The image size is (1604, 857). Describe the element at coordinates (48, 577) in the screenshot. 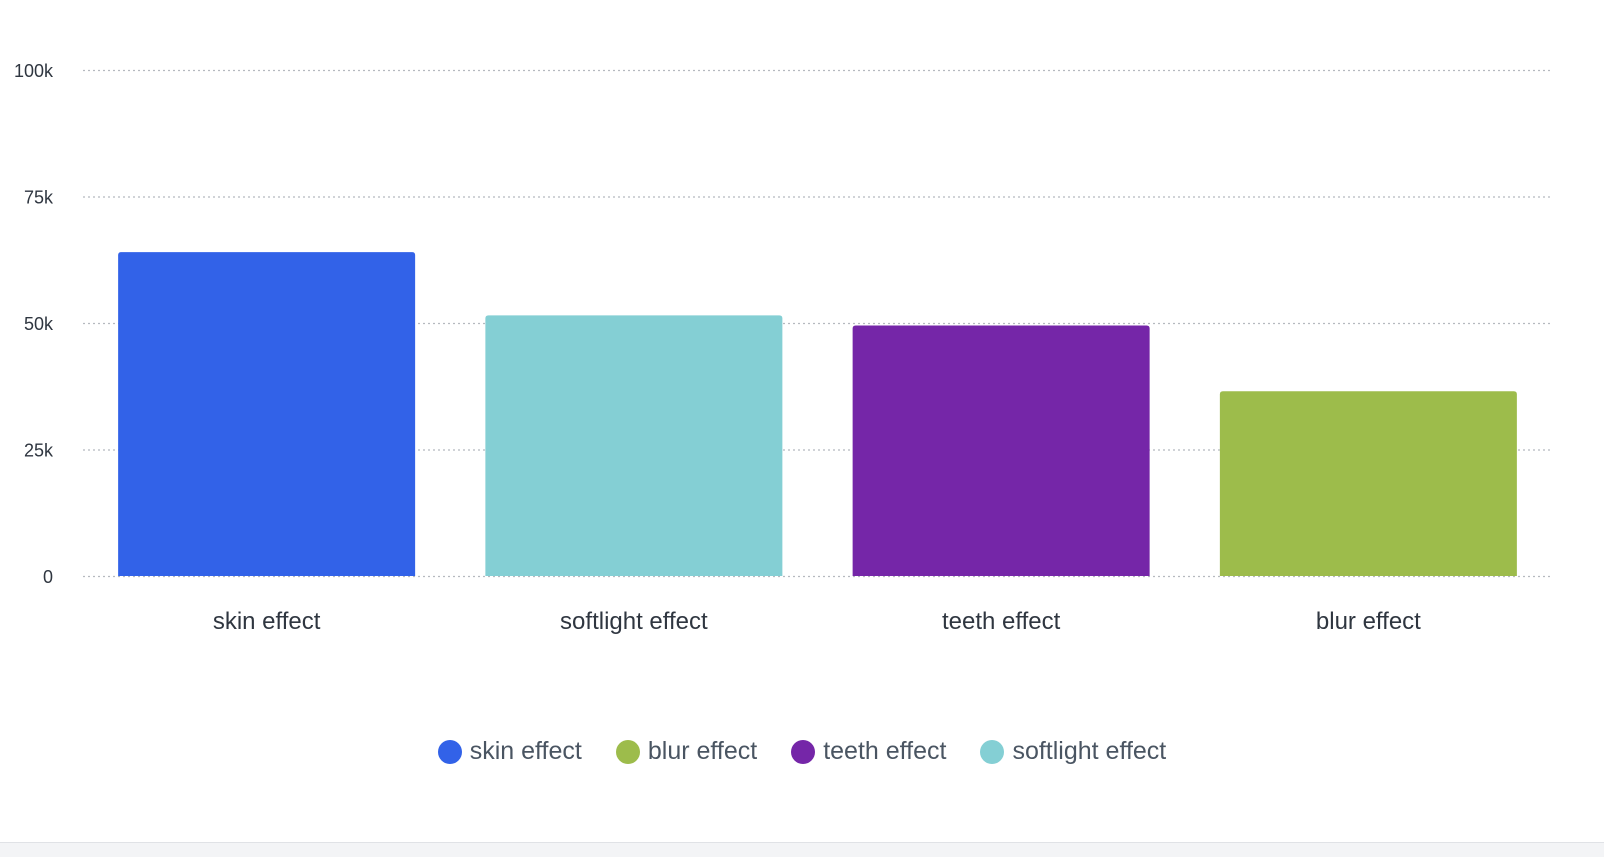

I see `y-tick-label: 0` at that location.